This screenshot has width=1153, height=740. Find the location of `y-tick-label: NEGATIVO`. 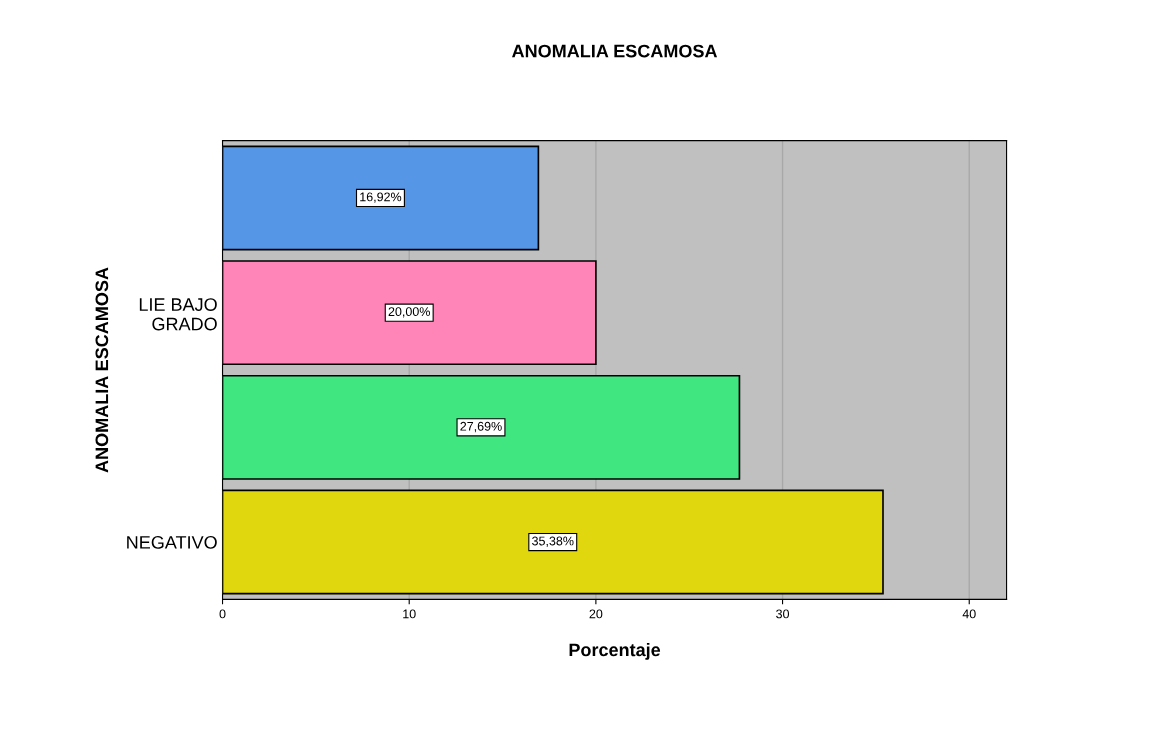

y-tick-label: NEGATIVO is located at coordinates (172, 542).